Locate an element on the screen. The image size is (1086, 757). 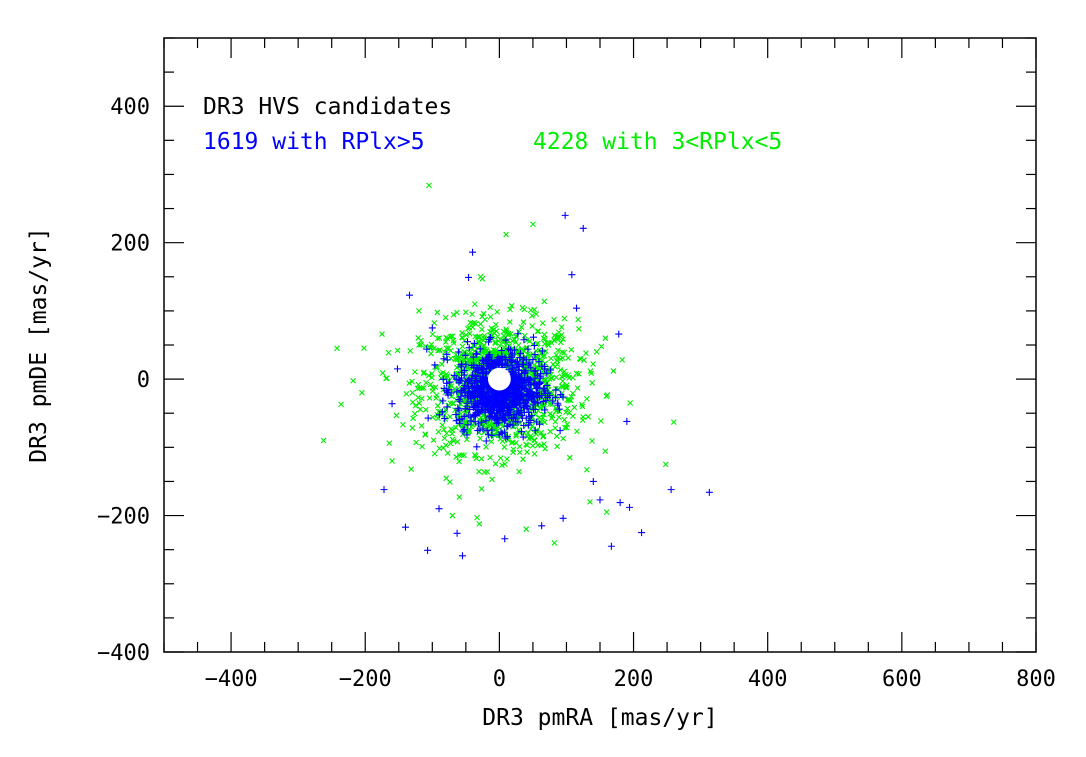
center-hole is located at coordinates (499, 379).